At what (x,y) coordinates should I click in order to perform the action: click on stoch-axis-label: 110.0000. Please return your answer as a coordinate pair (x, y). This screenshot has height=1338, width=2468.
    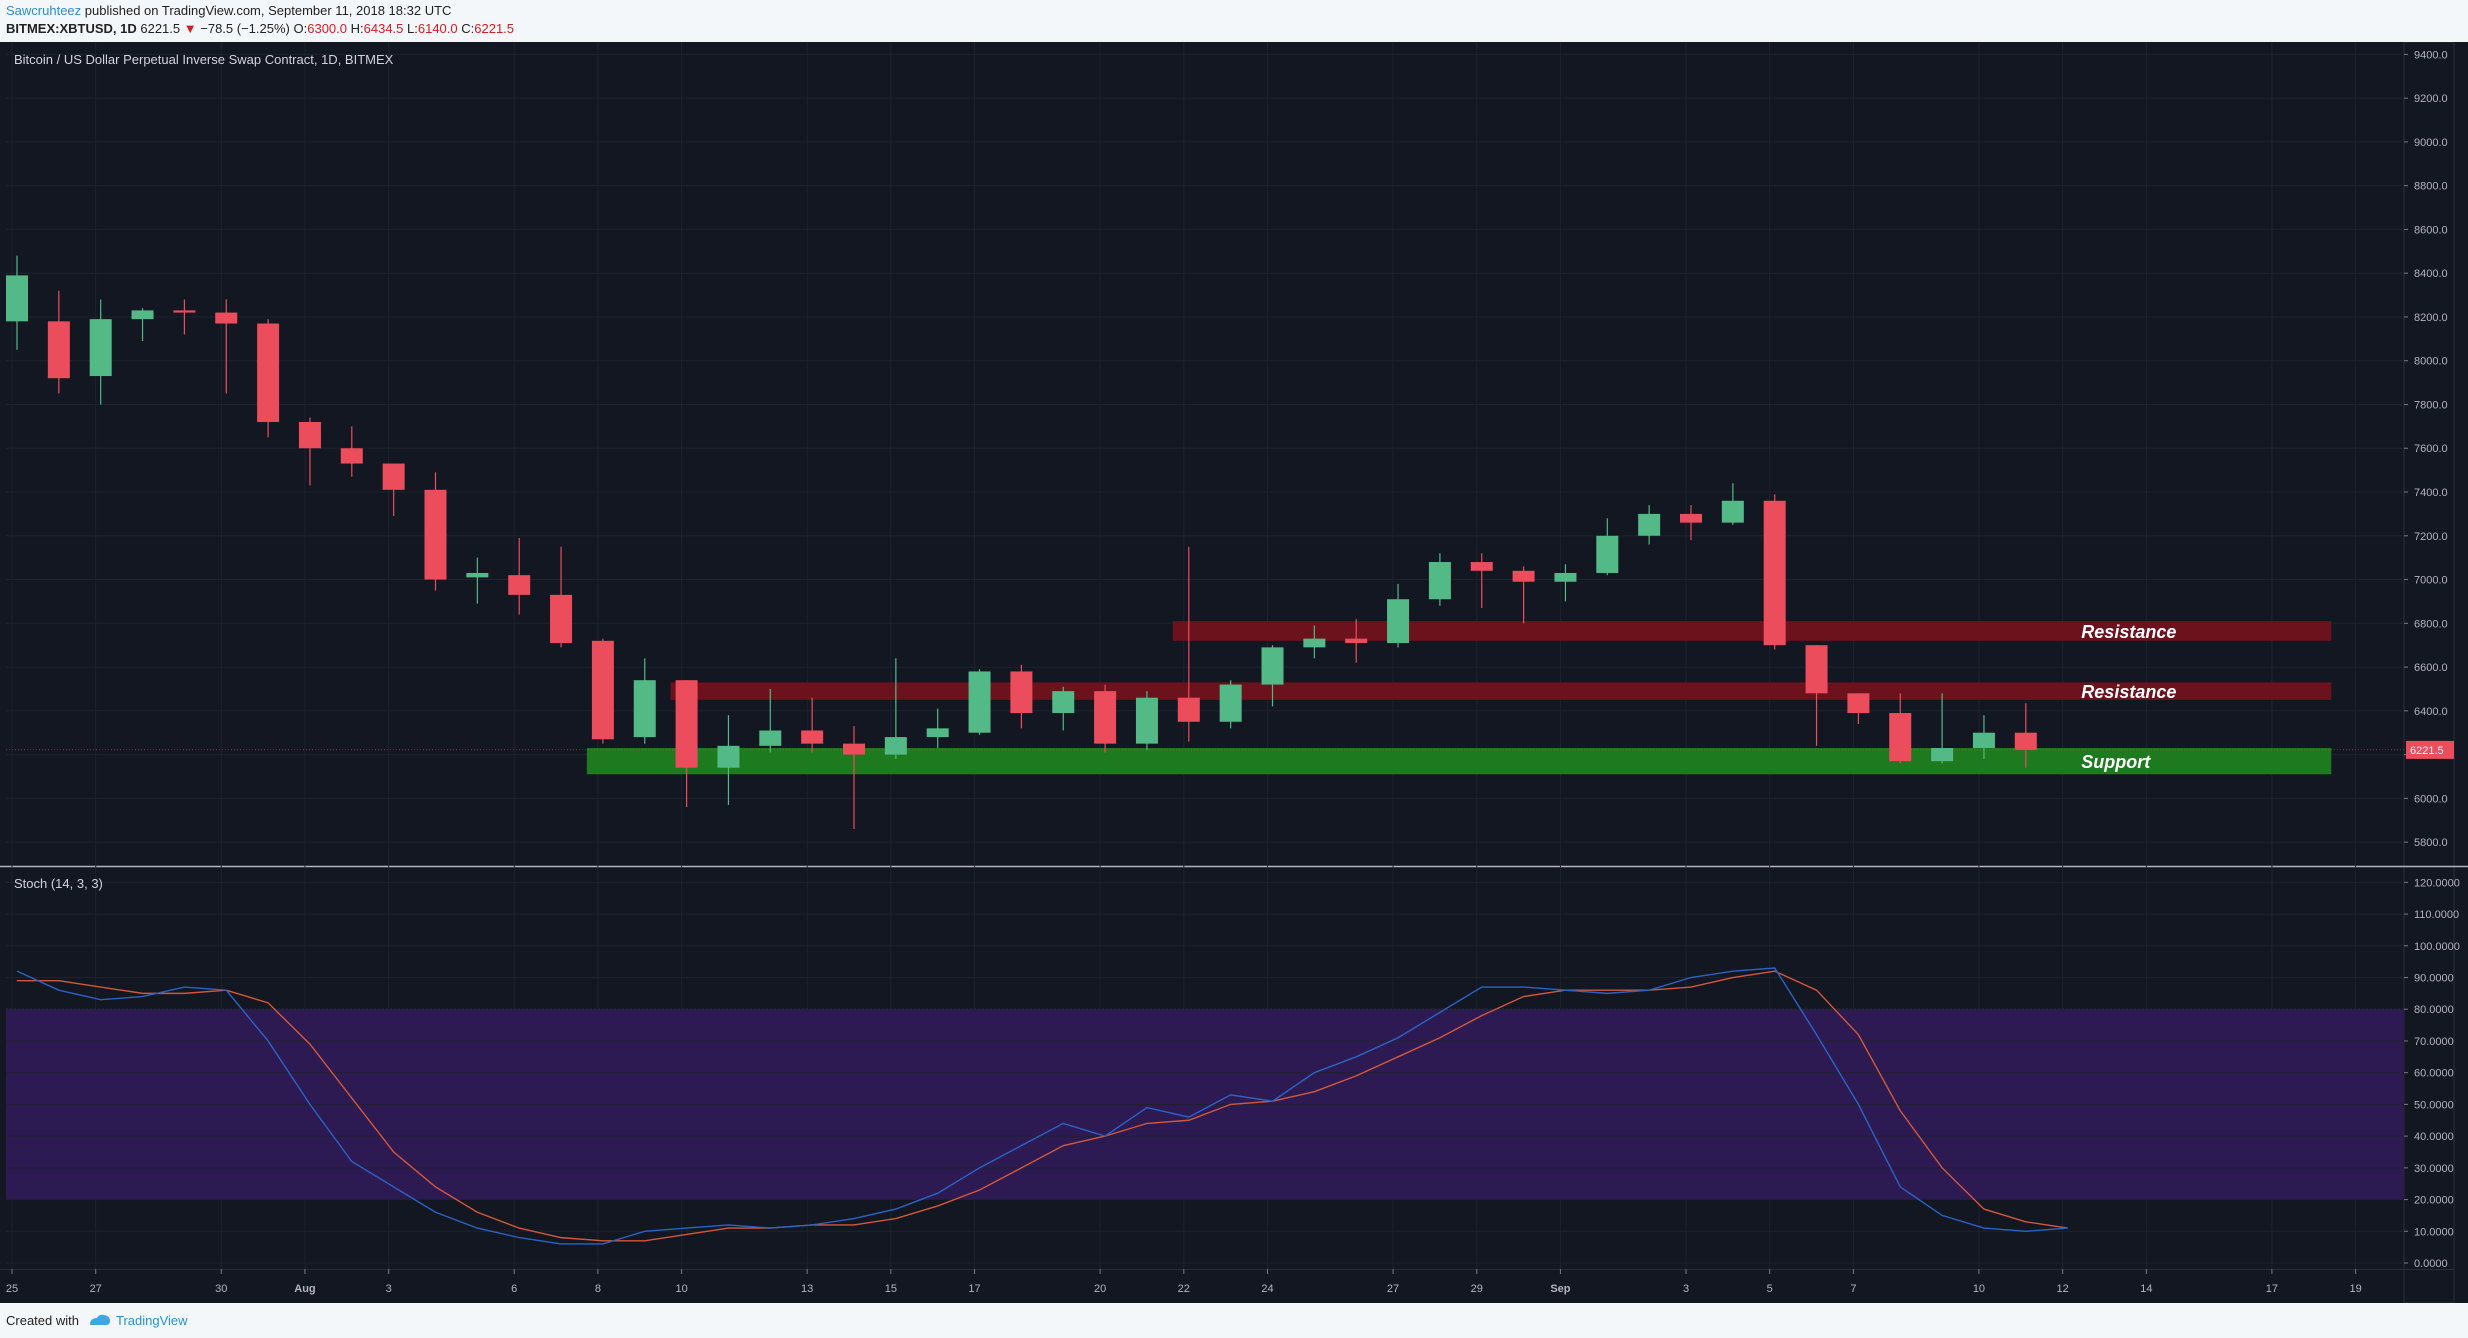
    Looking at the image, I should click on (2436, 915).